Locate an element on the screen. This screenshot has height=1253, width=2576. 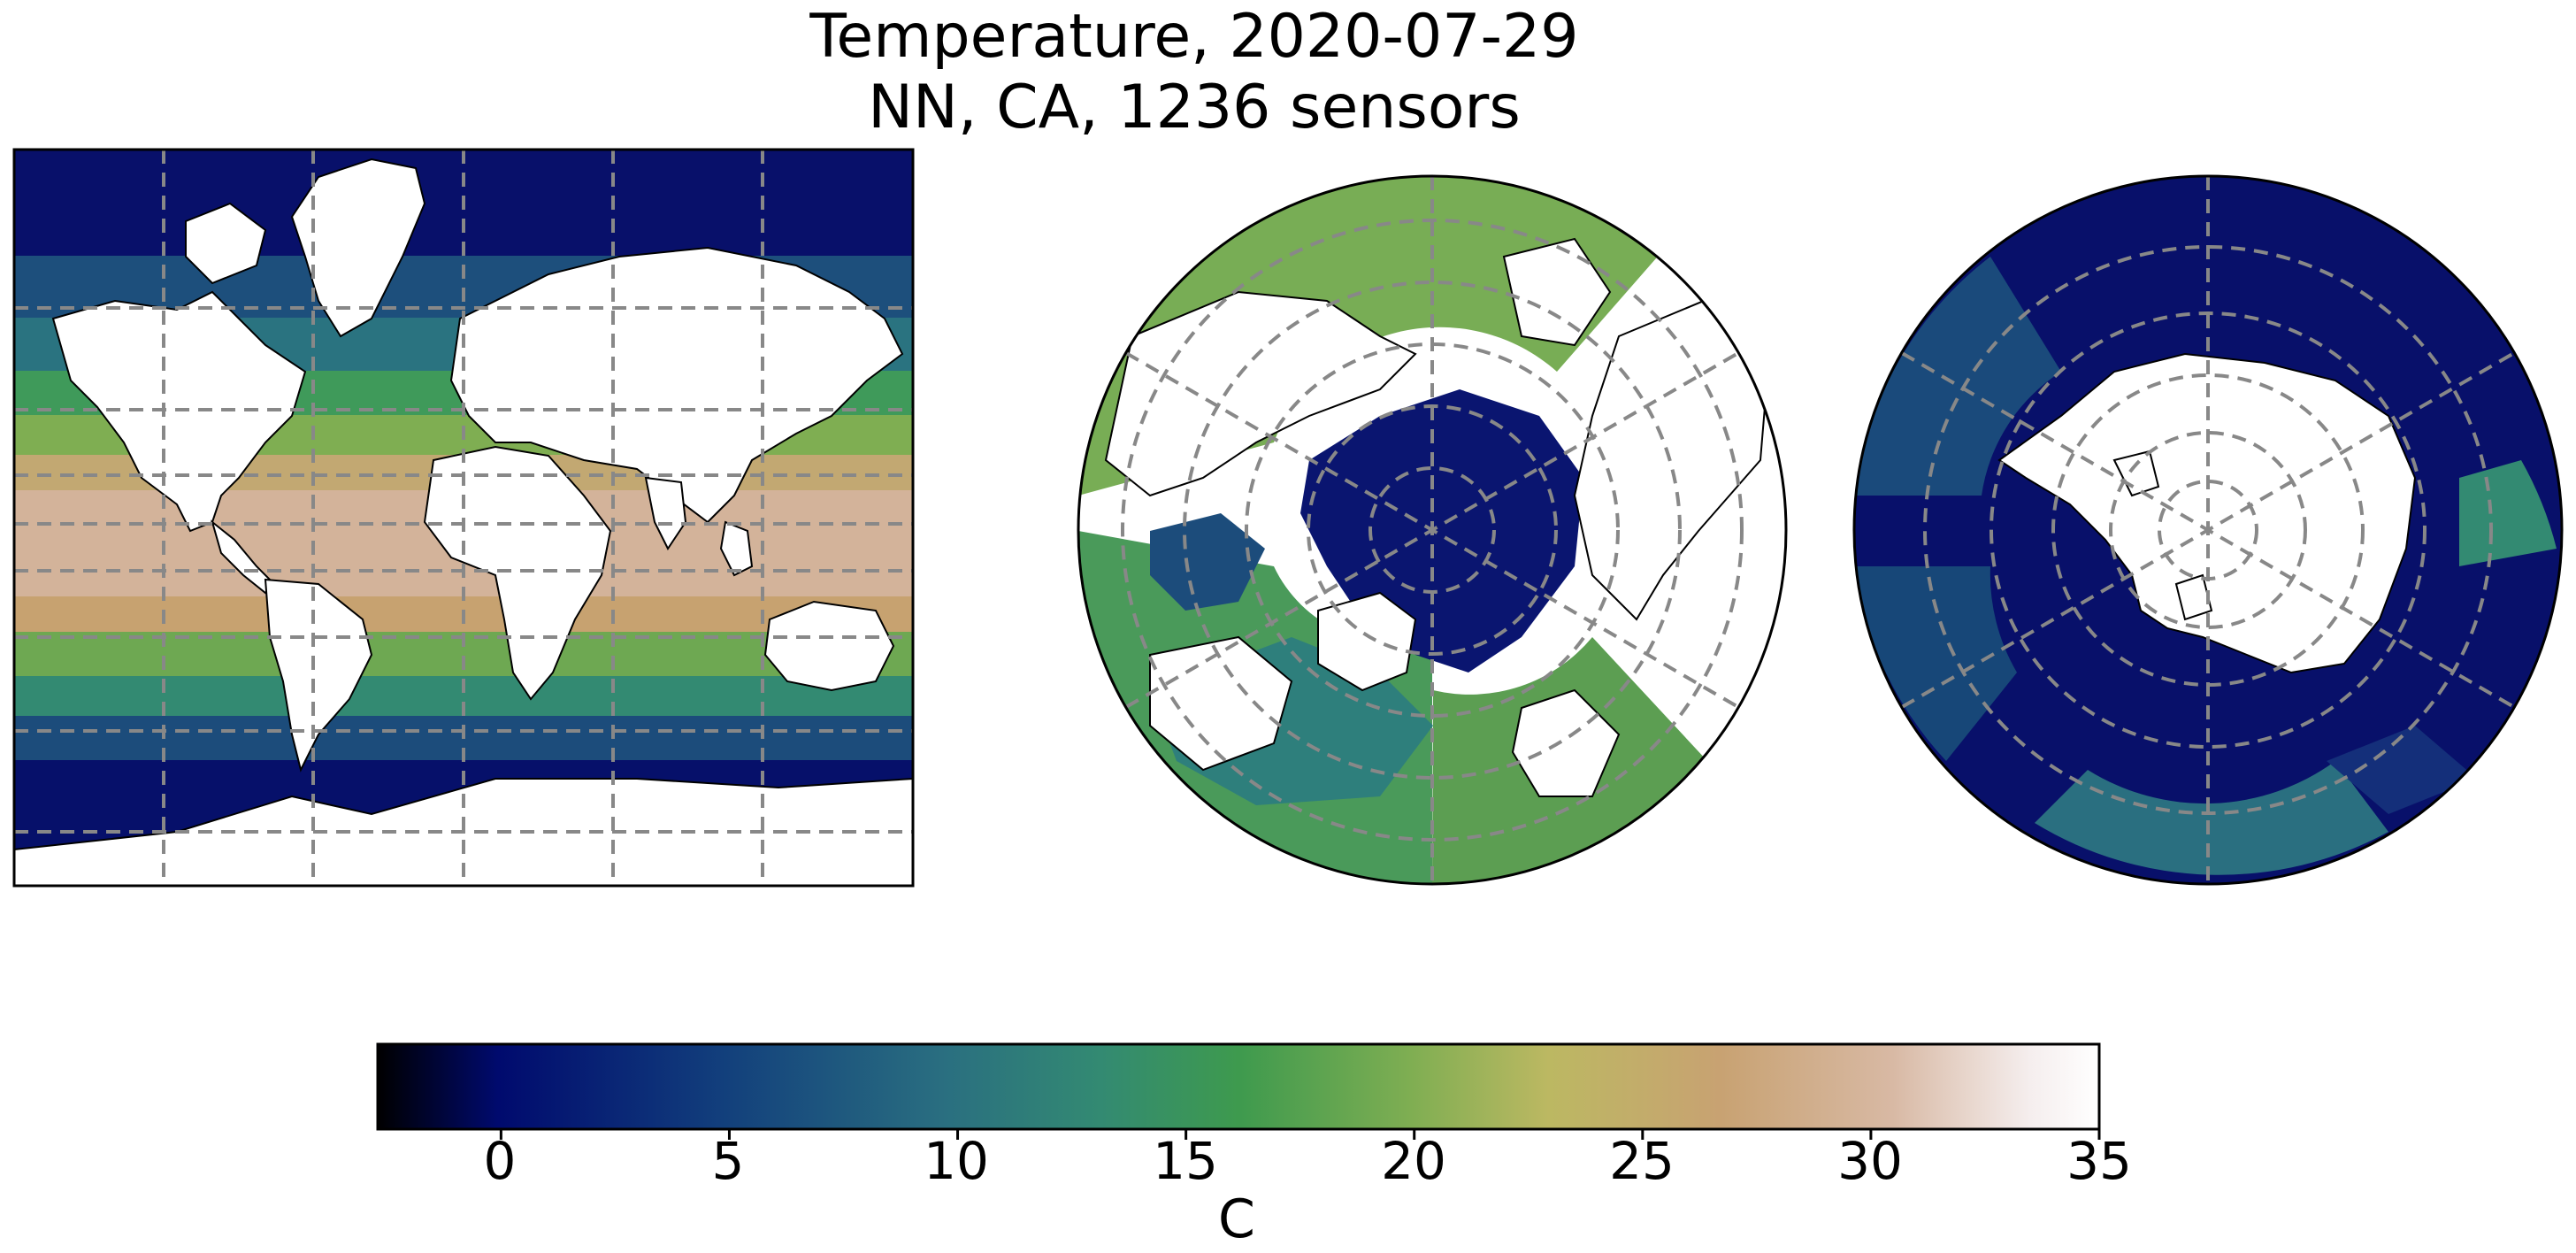
colorbar-tick-label: 0 is located at coordinates (500, 1161).